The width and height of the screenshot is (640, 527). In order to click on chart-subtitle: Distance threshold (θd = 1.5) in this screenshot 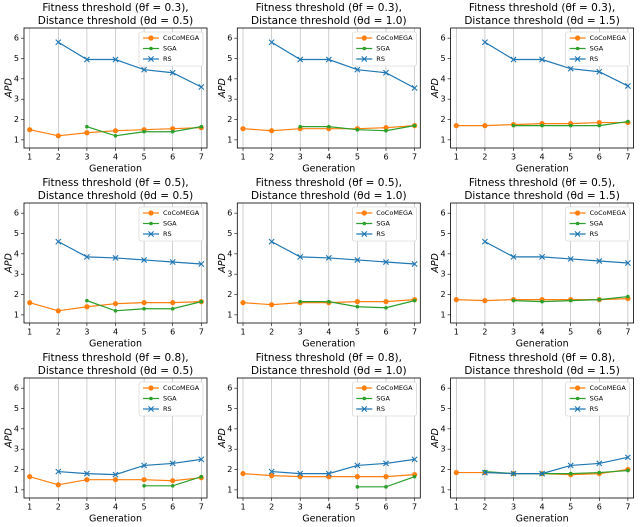, I will do `click(542, 196)`.